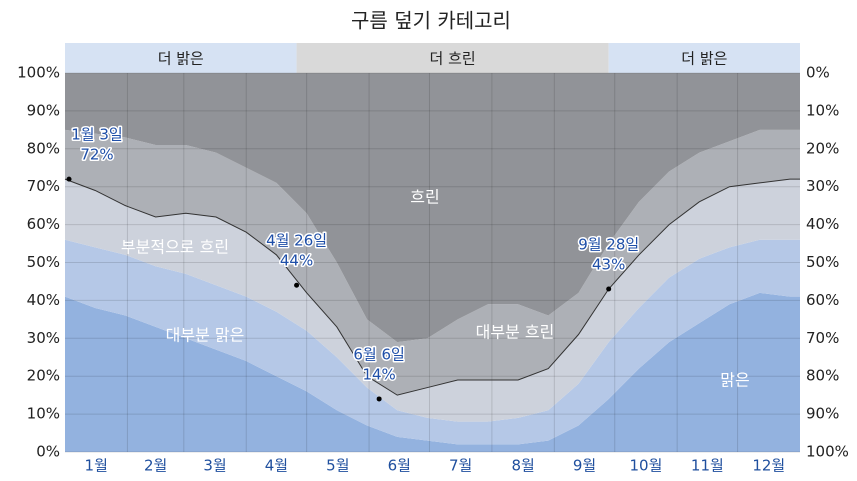 Image resolution: width=857 pixels, height=481 pixels. I want to click on annotation-date: 1월 3일, so click(96, 135).